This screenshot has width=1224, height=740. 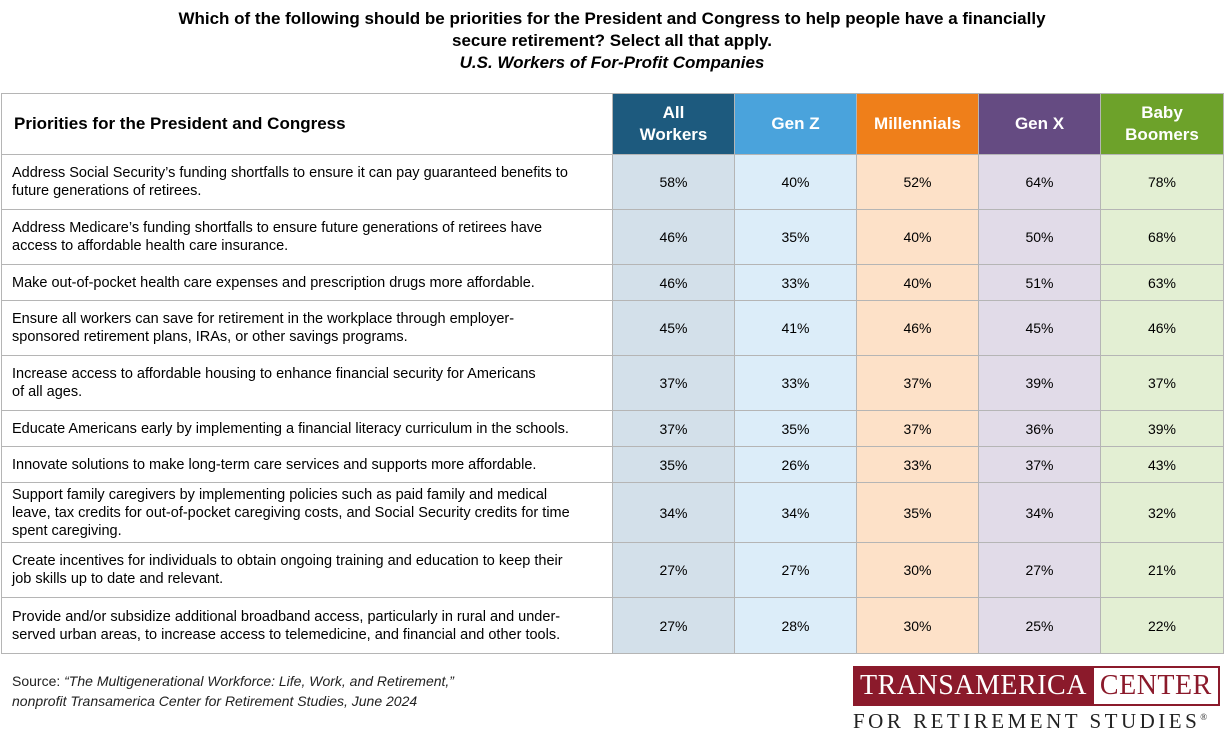 I want to click on value-cell-gen-z: 41%, so click(x=795, y=328).